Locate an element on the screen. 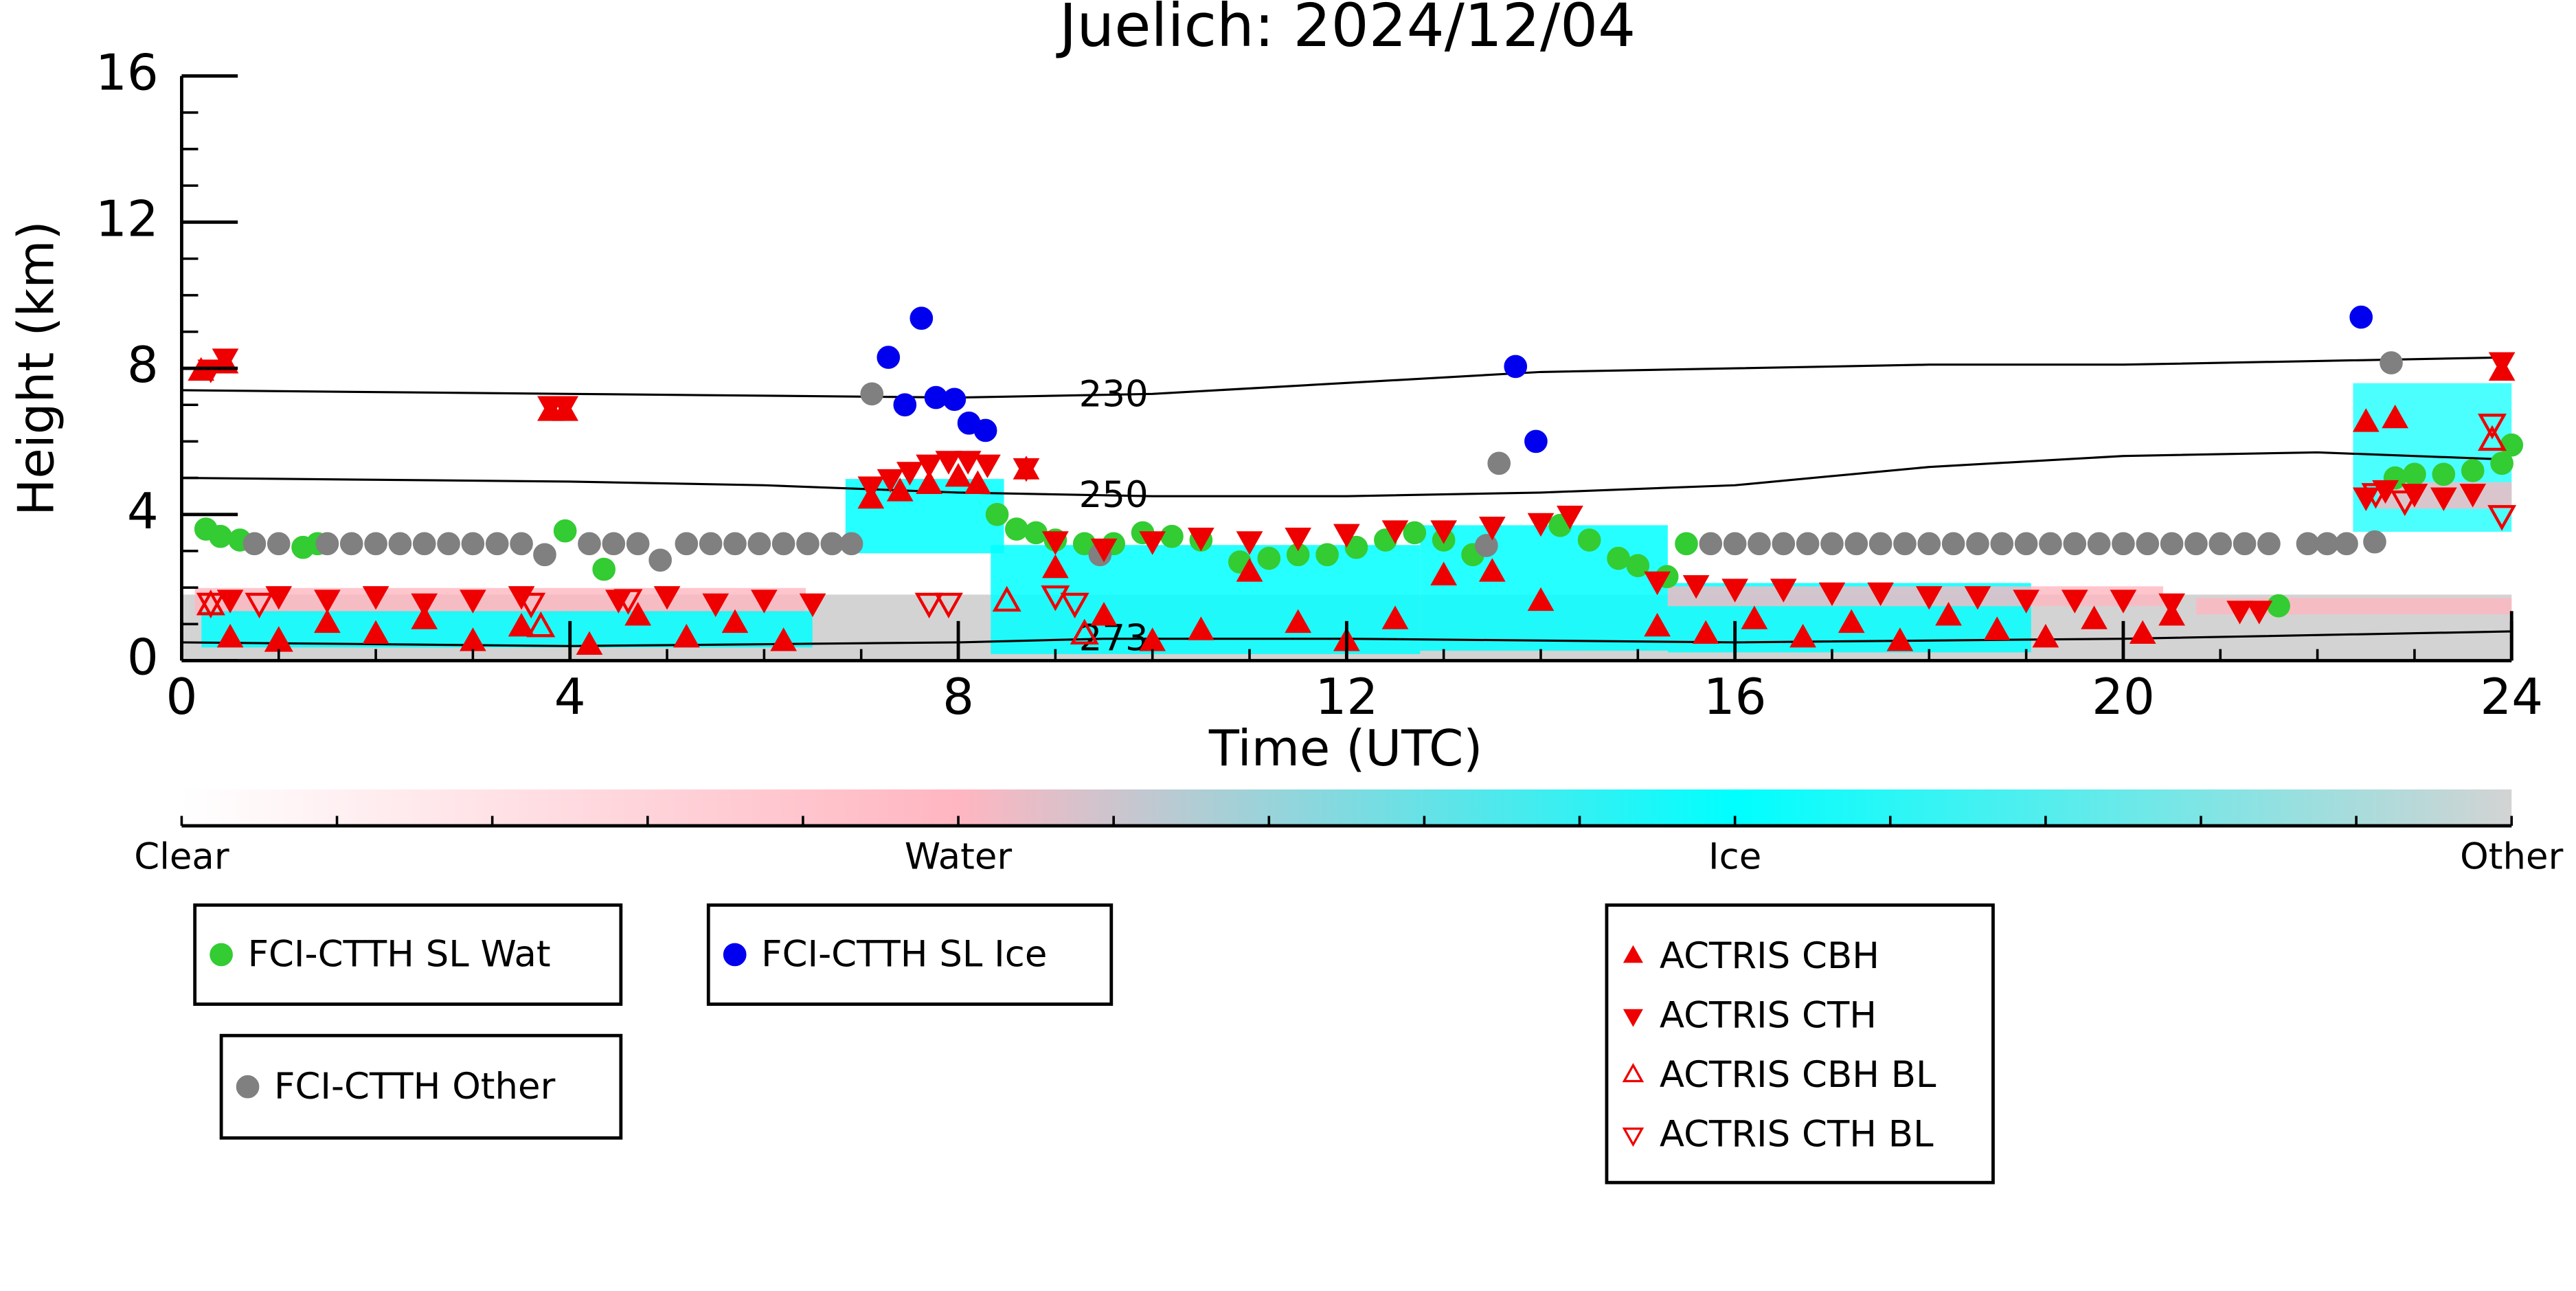  x-tick-label: 16 is located at coordinates (1735, 697).